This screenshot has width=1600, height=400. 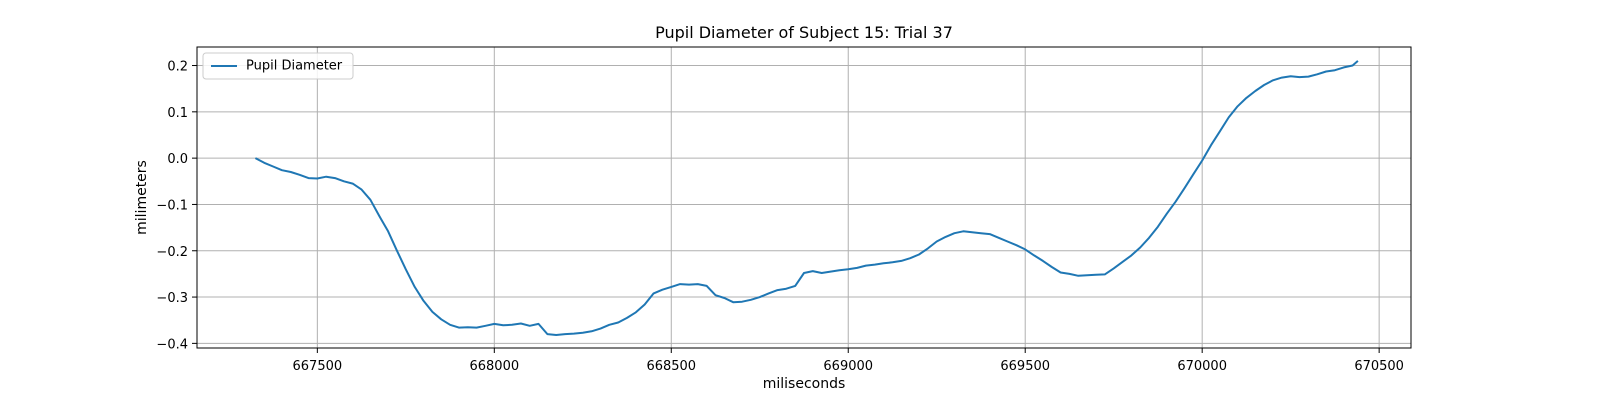 I want to click on legend: Pupil Diameter, so click(x=278, y=66).